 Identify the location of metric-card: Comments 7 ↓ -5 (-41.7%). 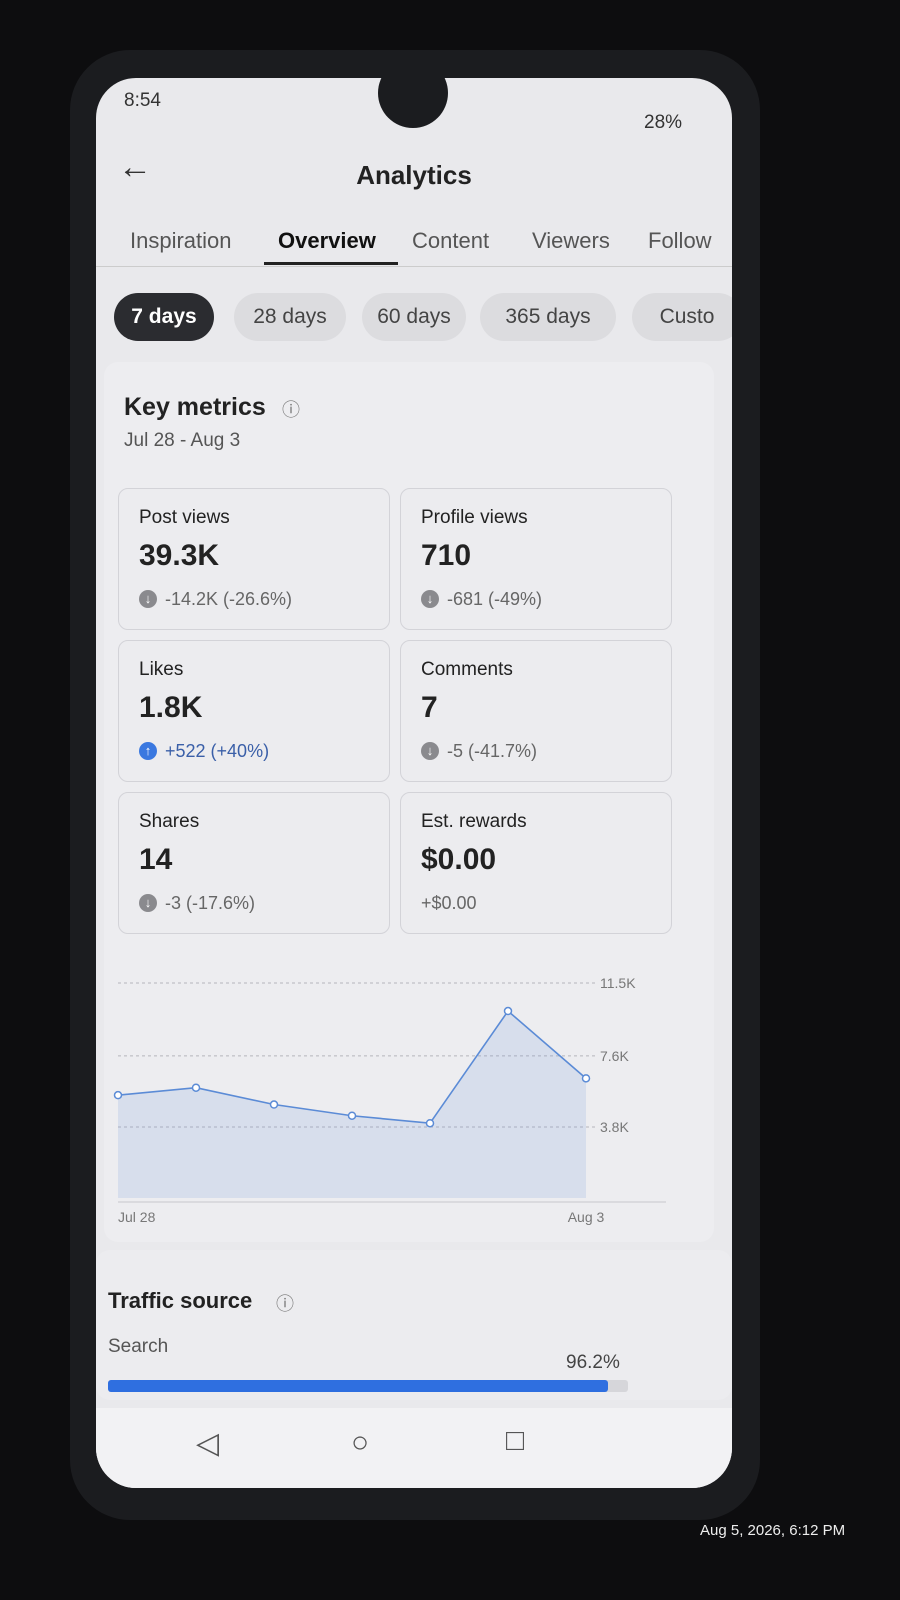
(536, 711).